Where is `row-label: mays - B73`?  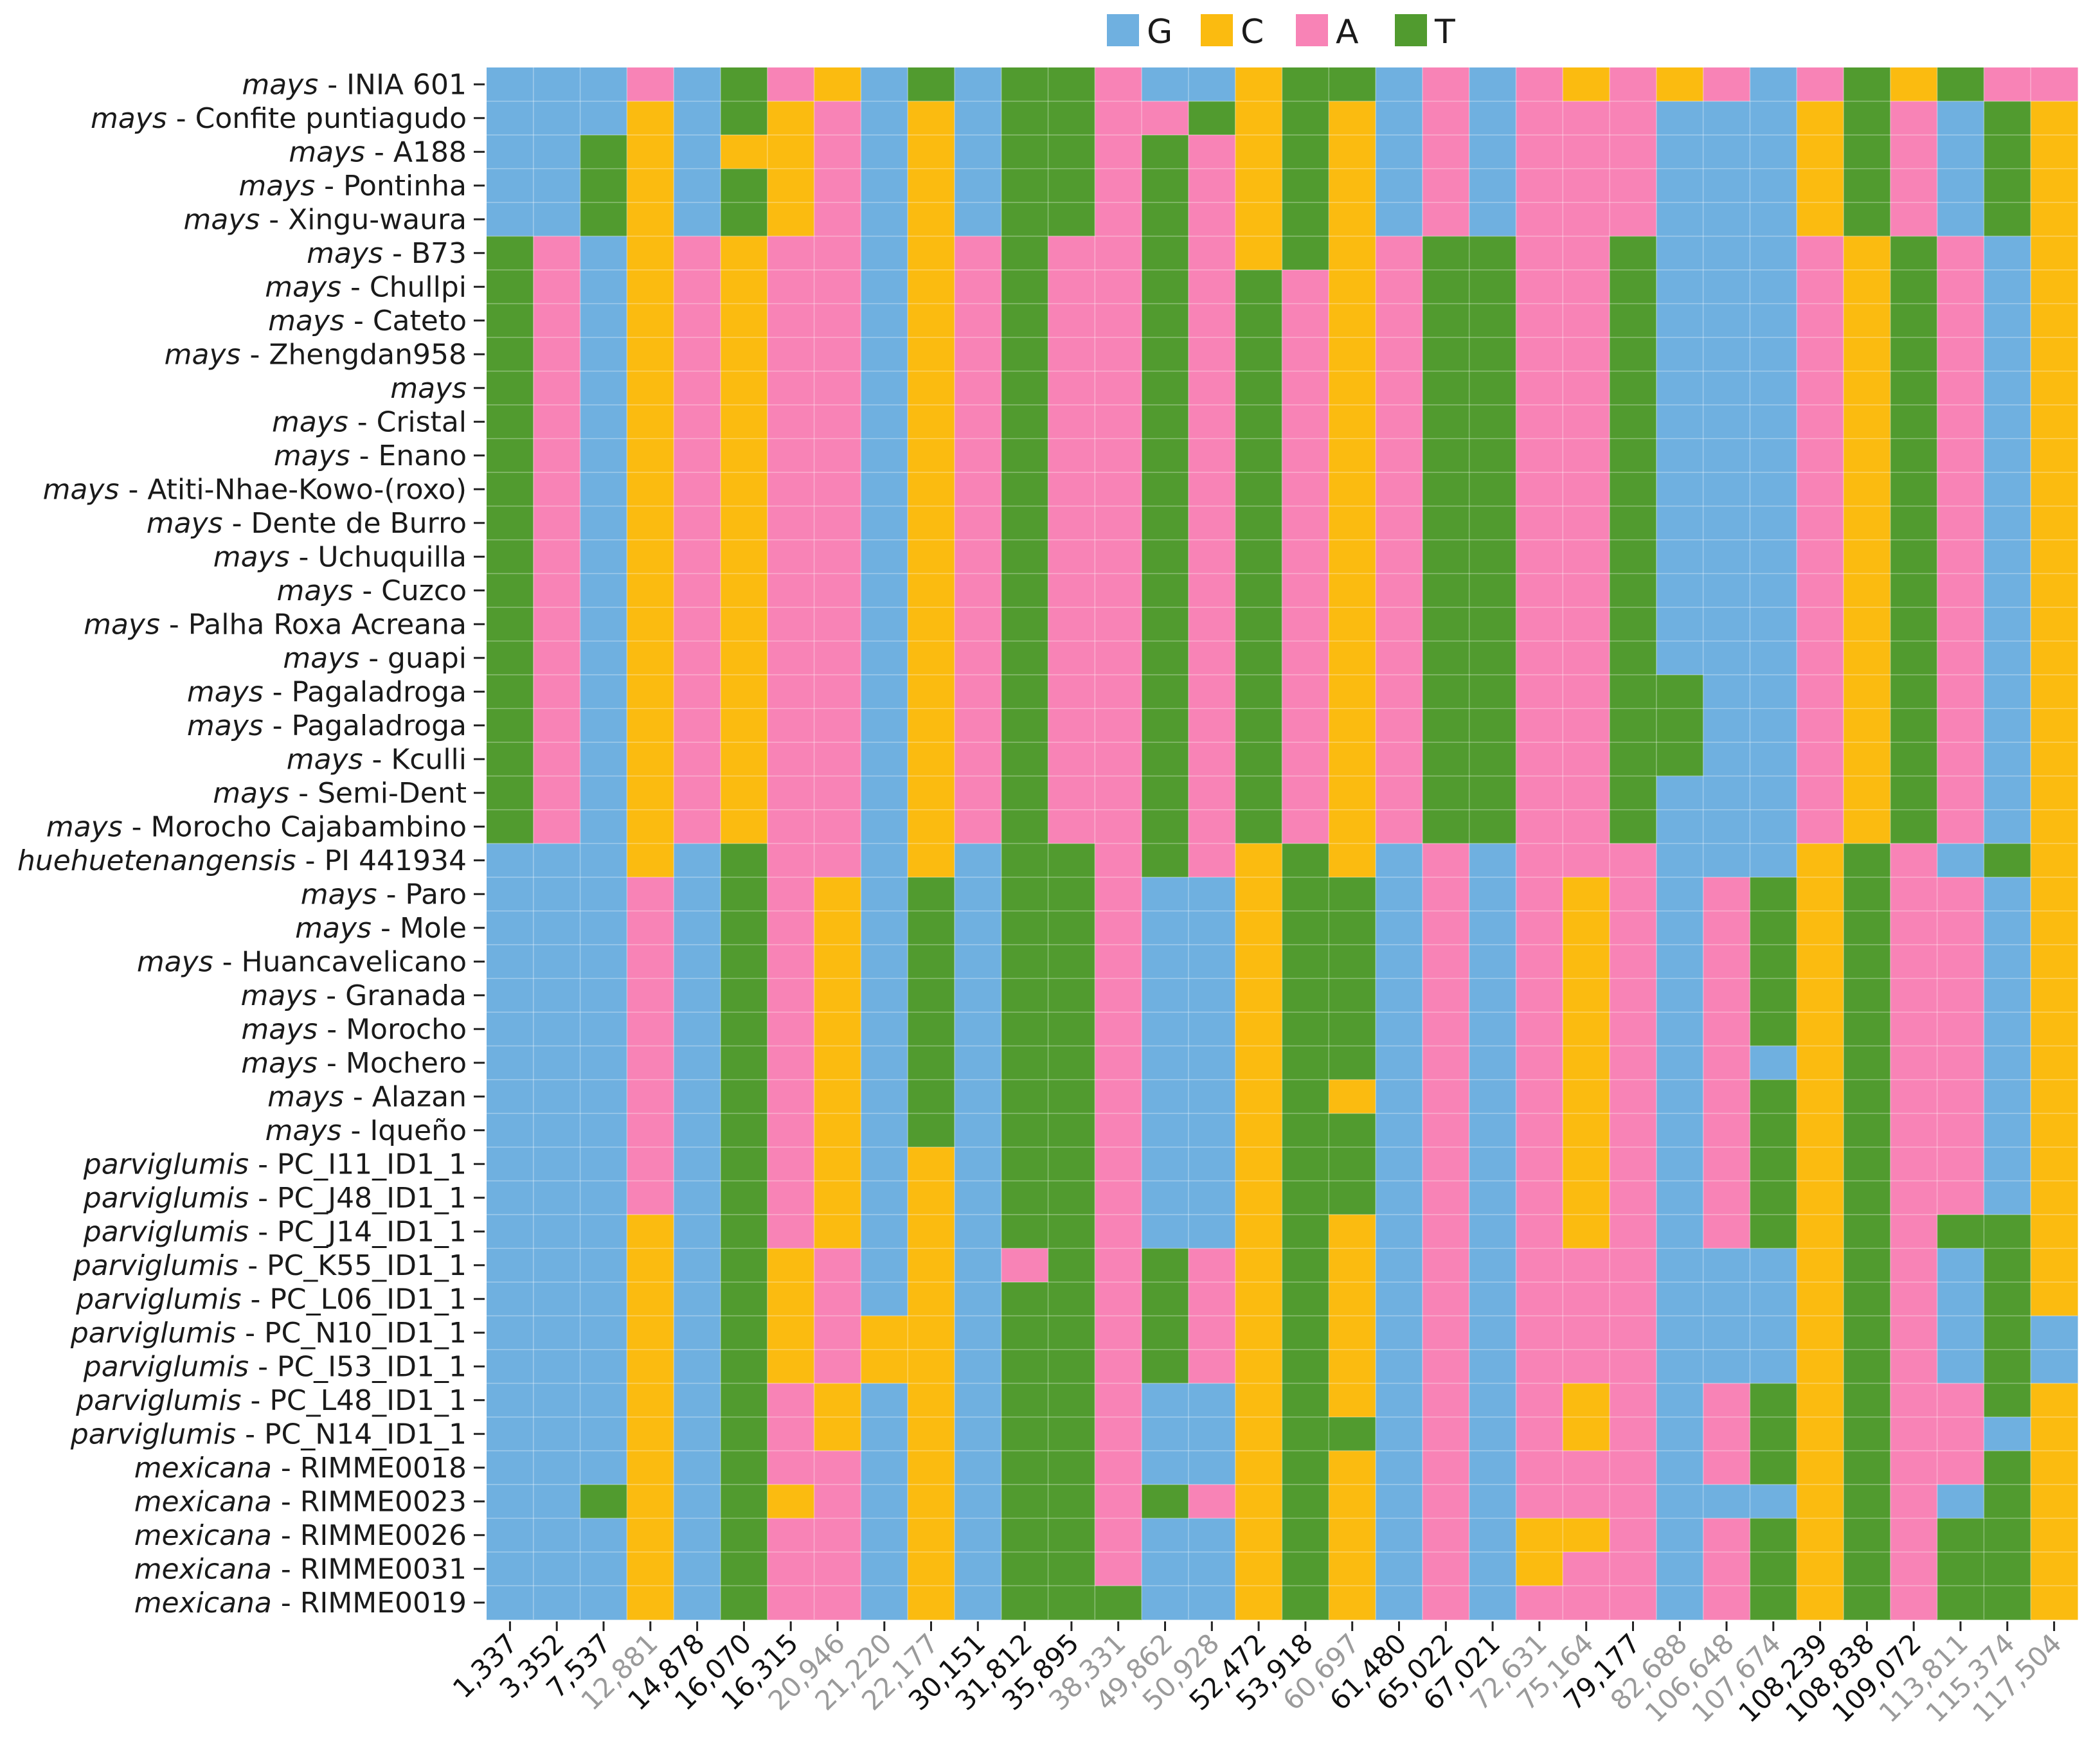
row-label: mays - B73 is located at coordinates (387, 253).